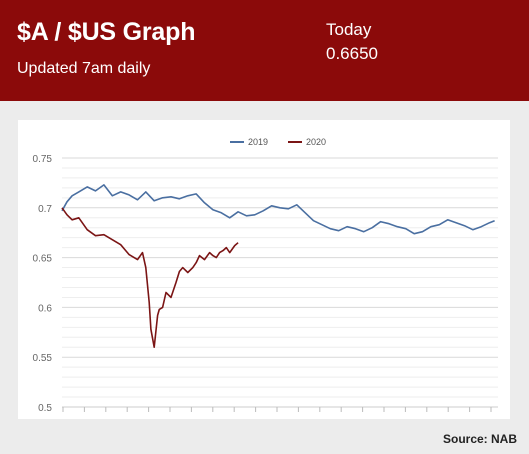 This screenshot has width=529, height=454. Describe the element at coordinates (43, 159) in the screenshot. I see `y-tick-label: 0.75` at that location.